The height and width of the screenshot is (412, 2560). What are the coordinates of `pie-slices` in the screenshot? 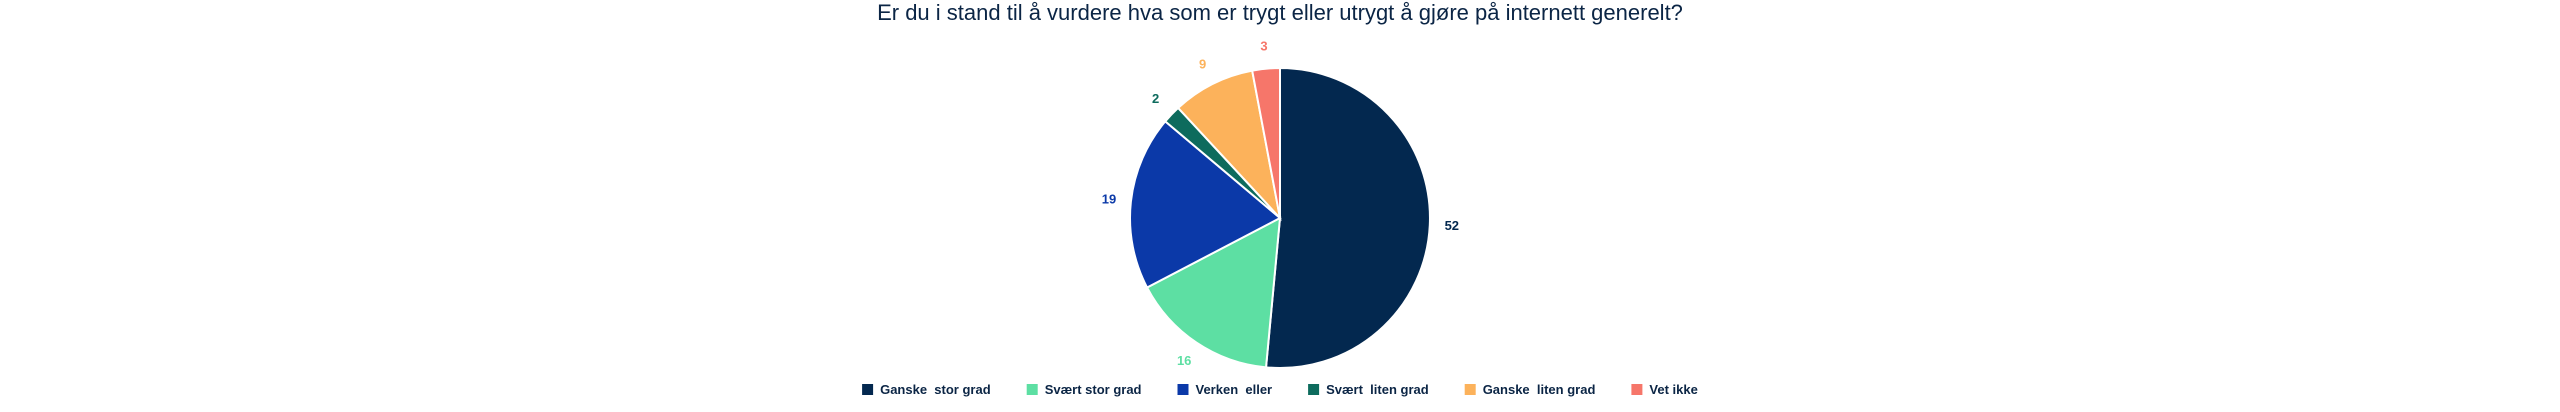 It's located at (1280, 217).